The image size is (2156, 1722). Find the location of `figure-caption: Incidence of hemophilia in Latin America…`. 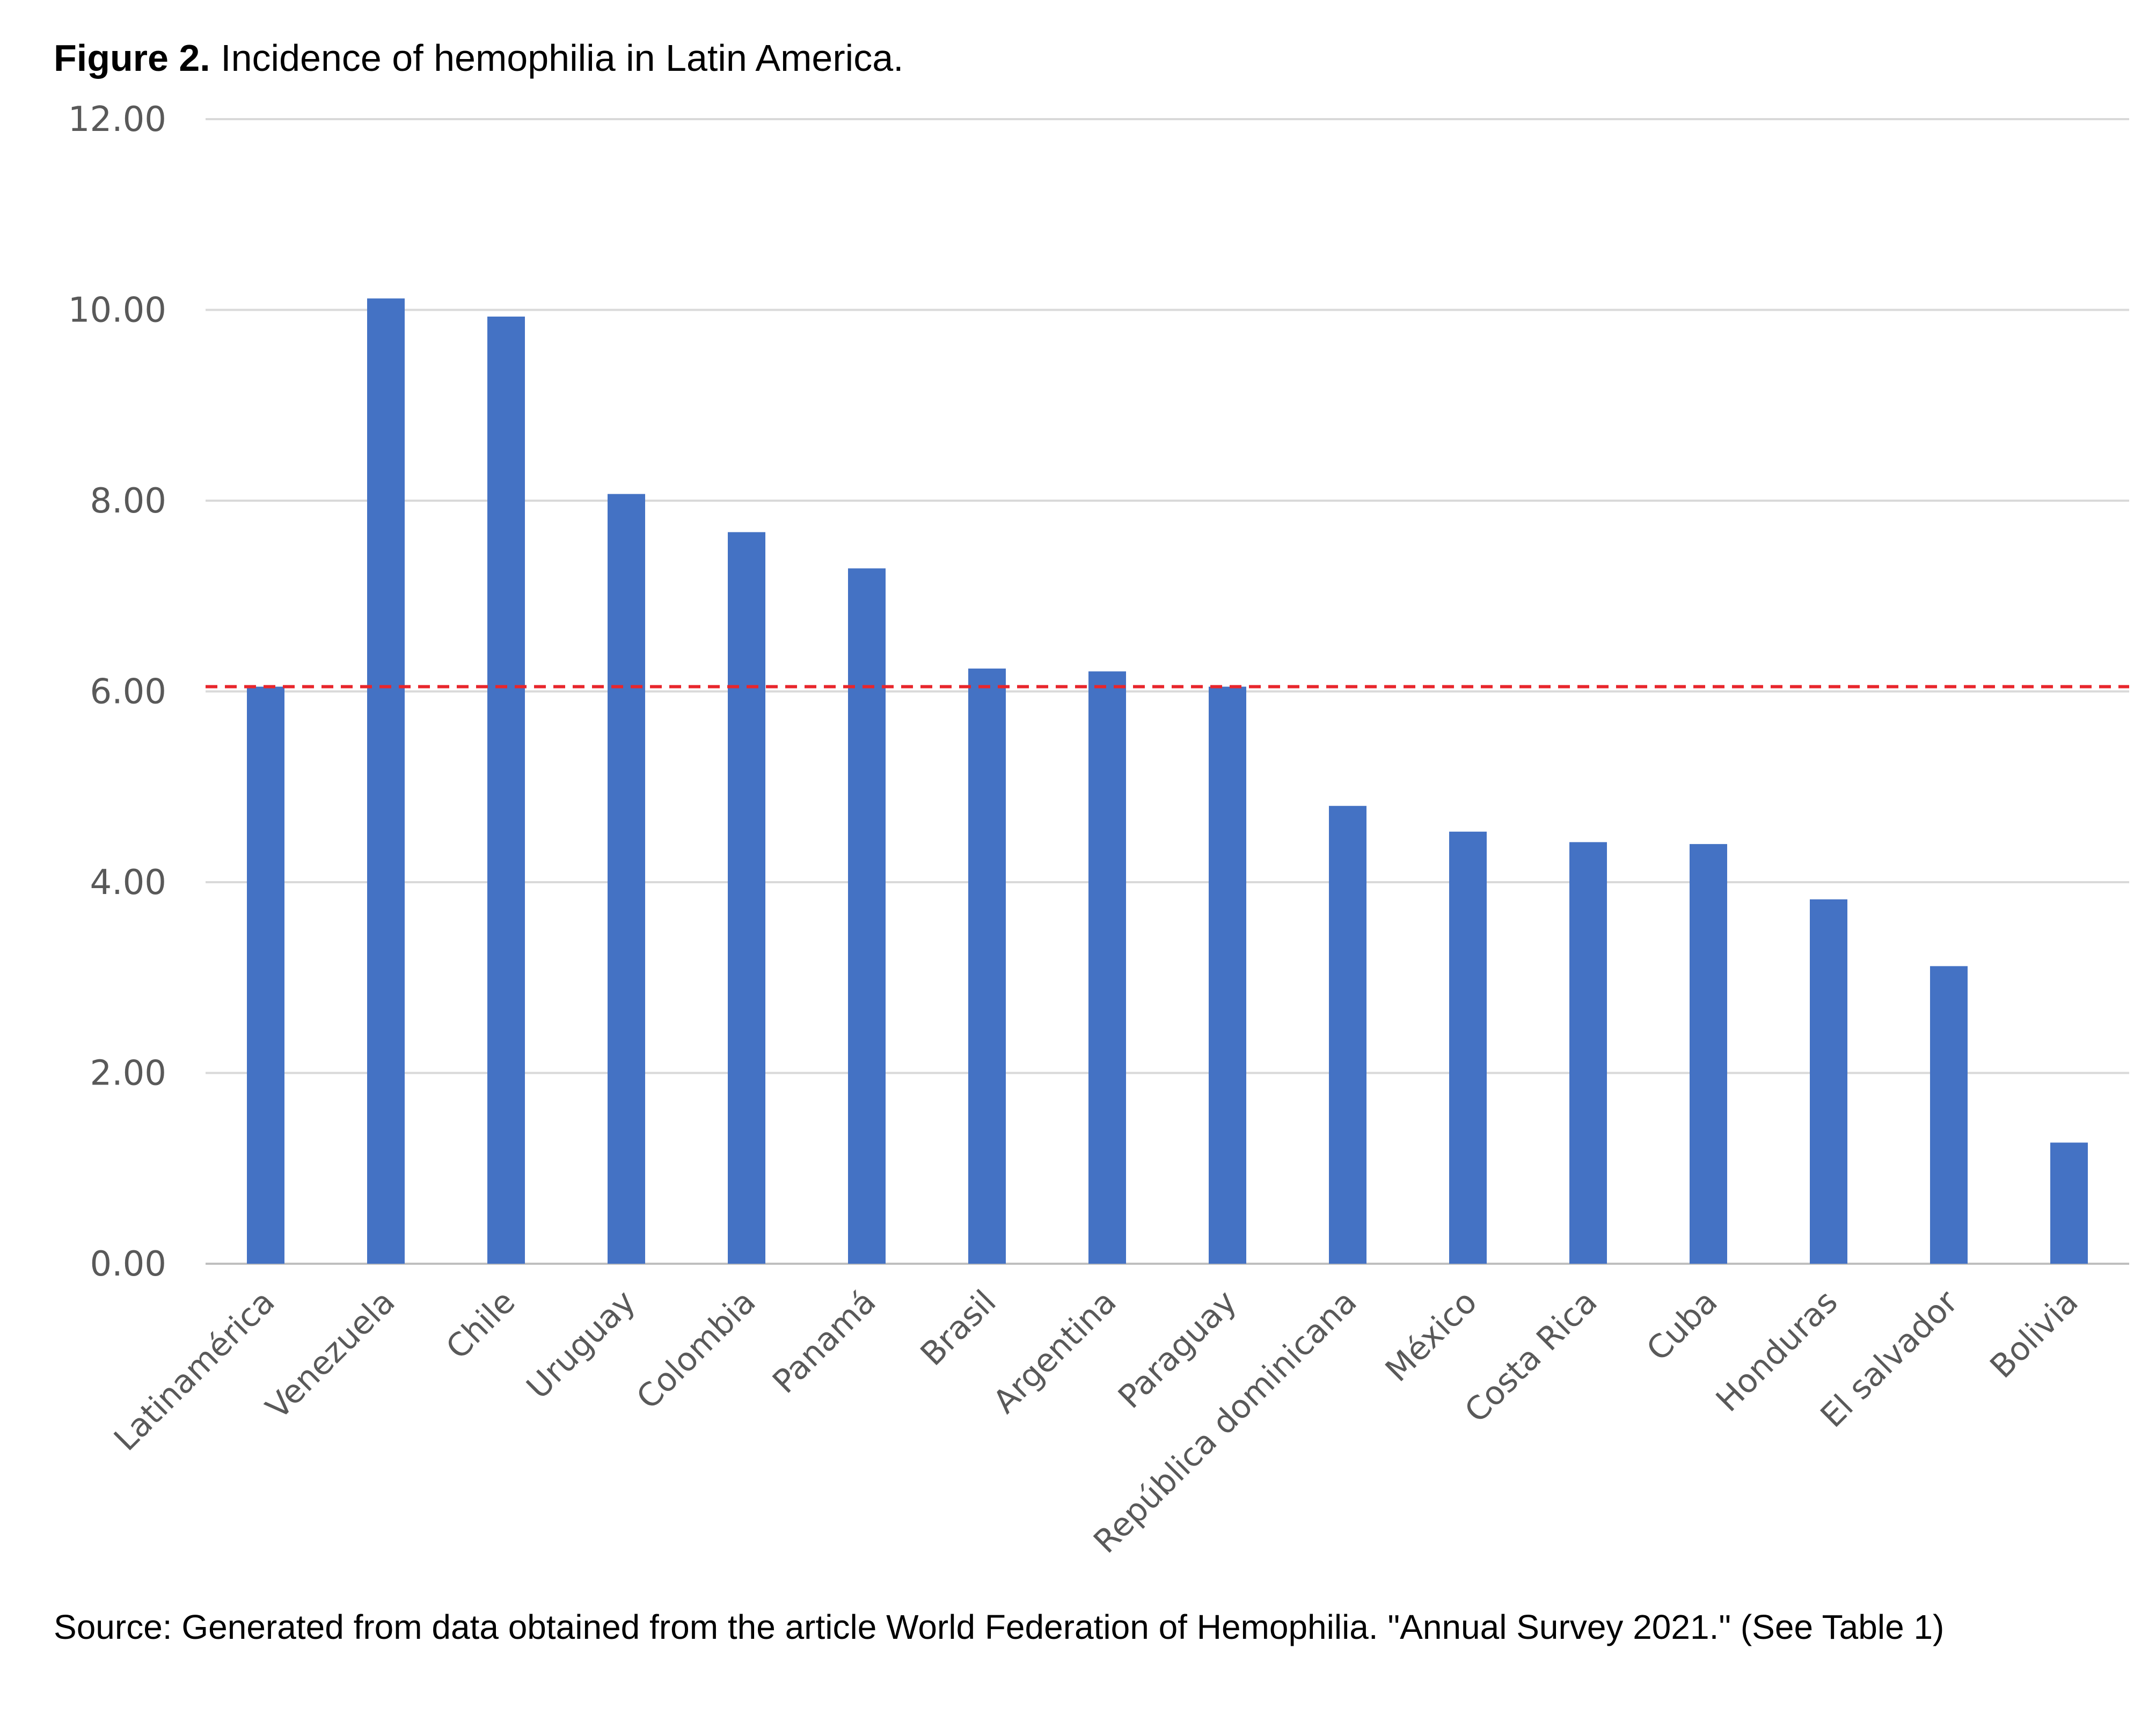

figure-caption: Incidence of hemophilia in Latin America… is located at coordinates (557, 58).